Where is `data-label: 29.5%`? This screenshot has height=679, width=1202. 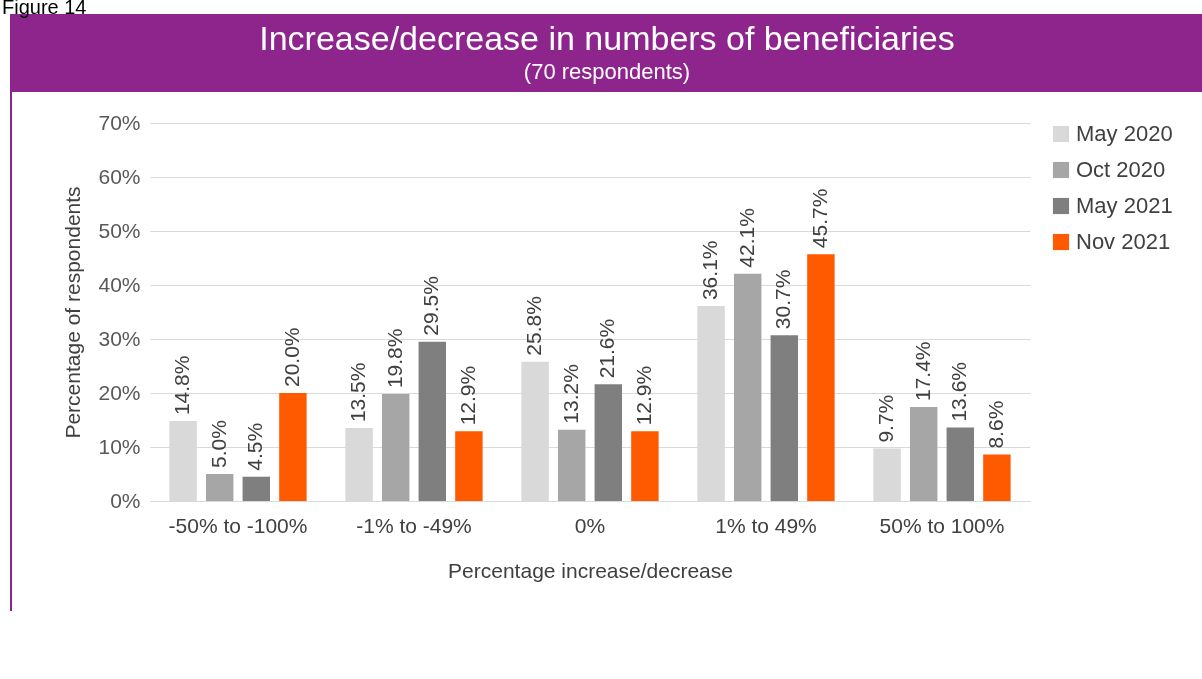 data-label: 29.5% is located at coordinates (431, 306).